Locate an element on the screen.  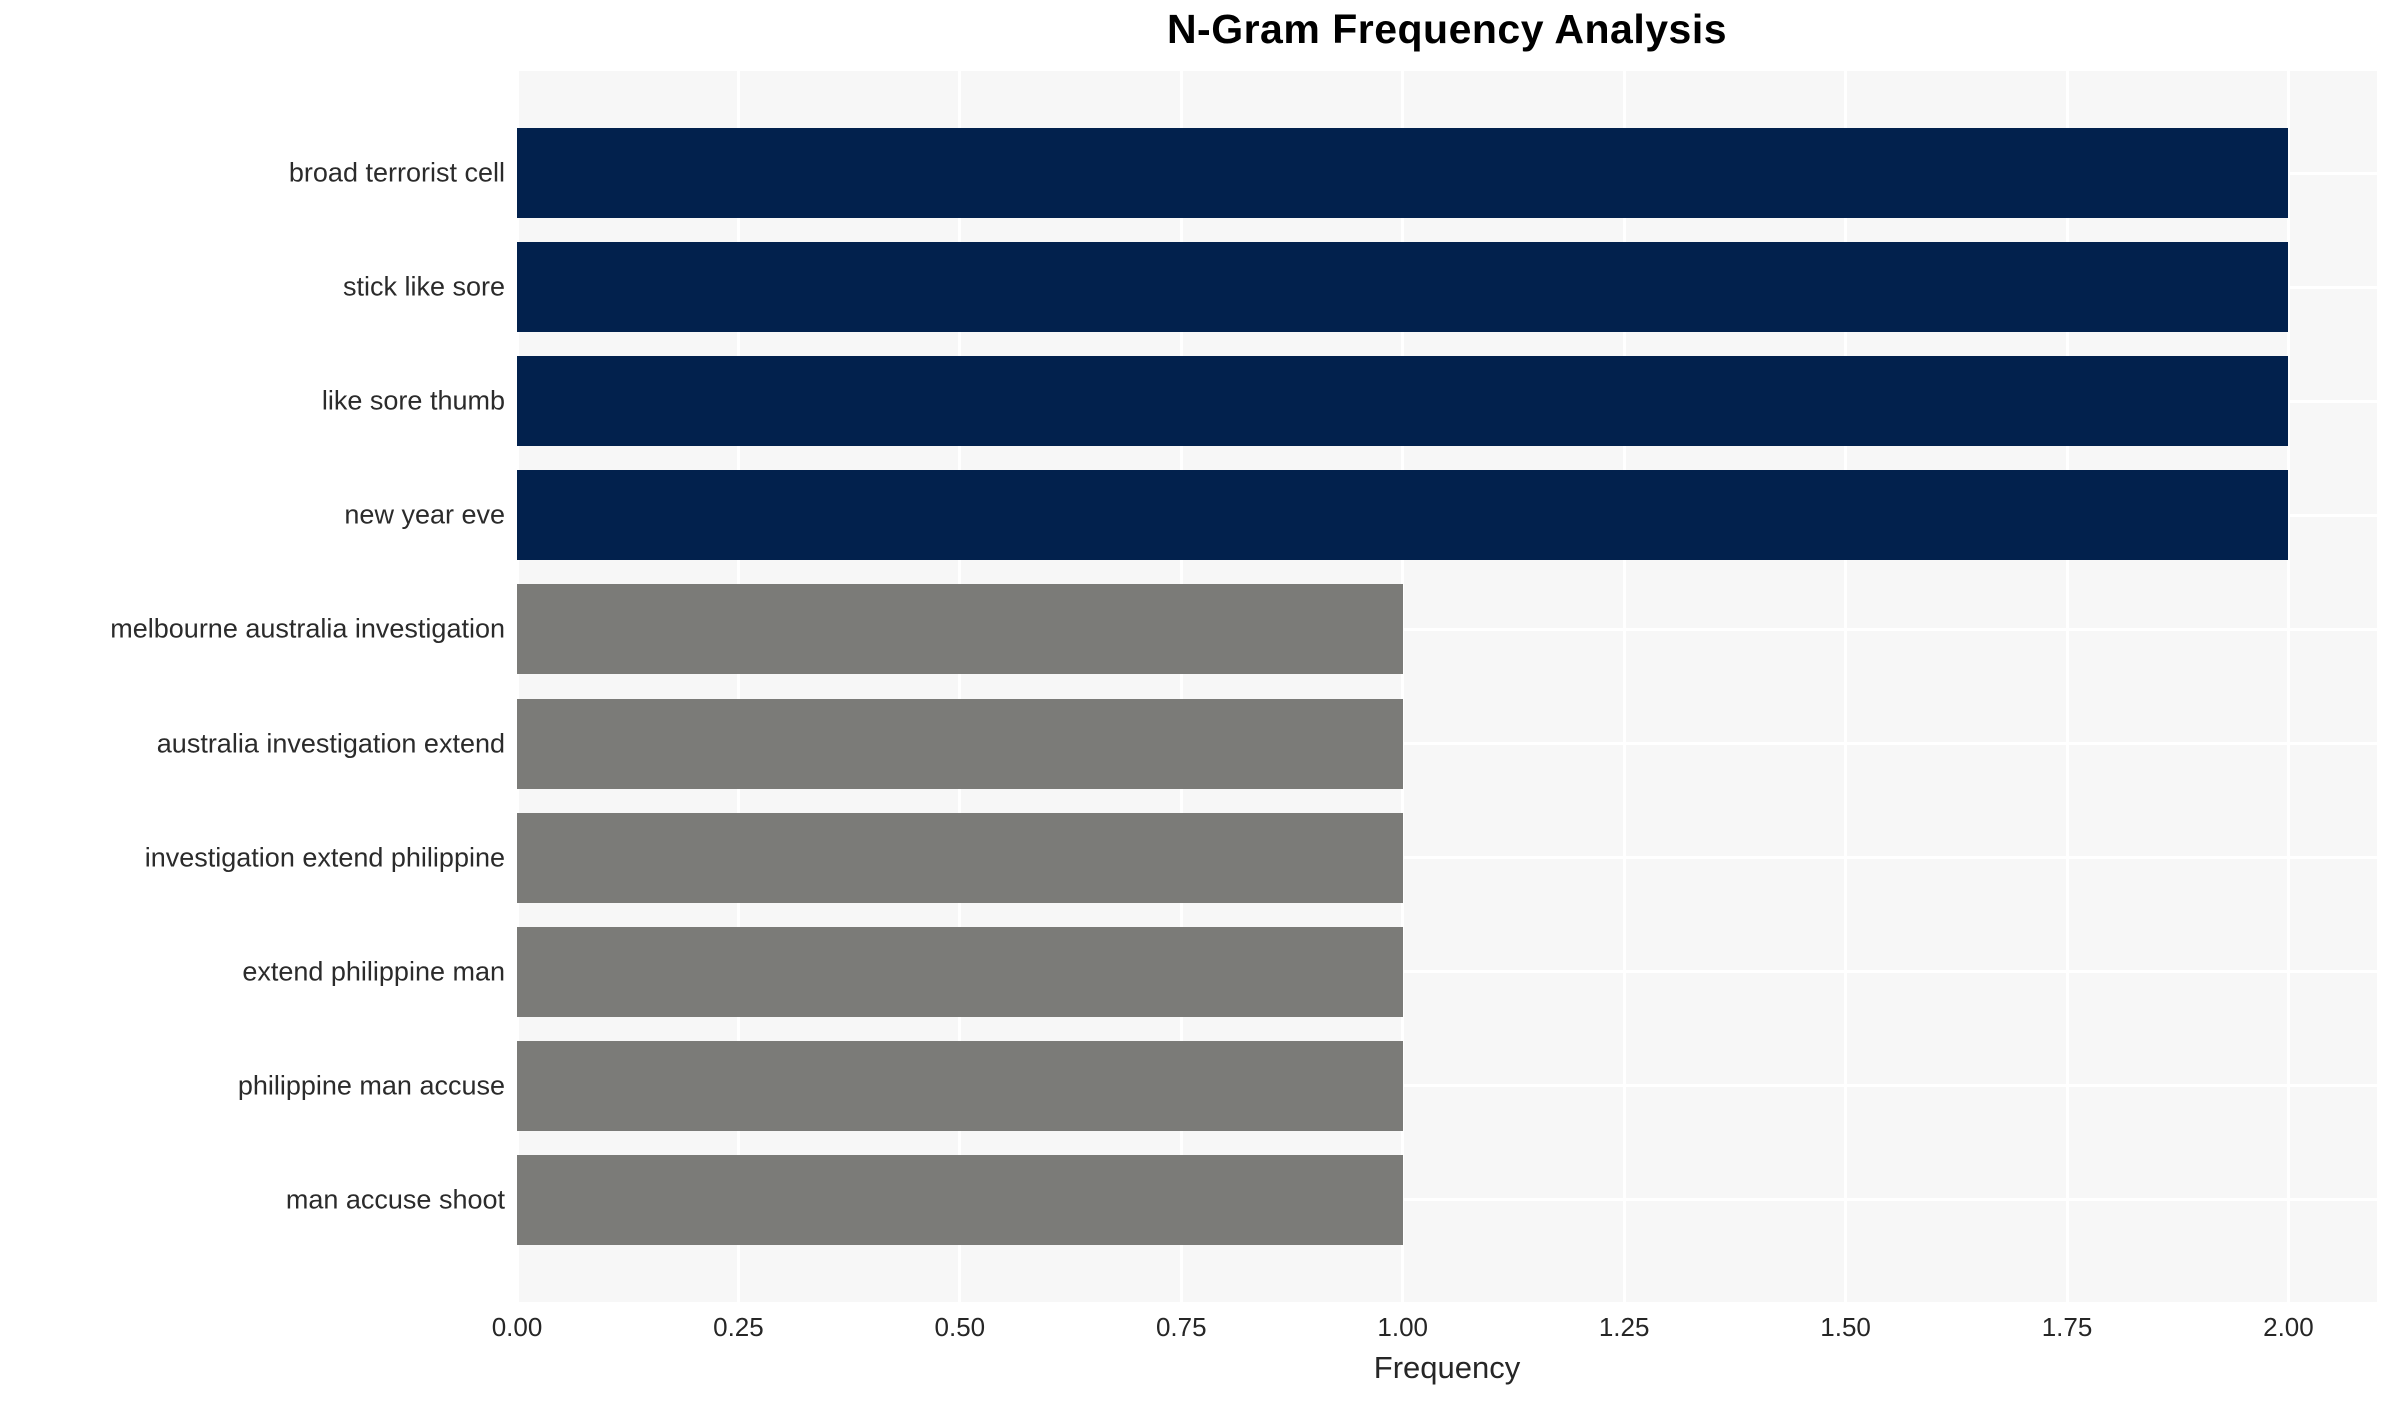
y-tick-label: broad terrorist cell is located at coordinates (396, 172).